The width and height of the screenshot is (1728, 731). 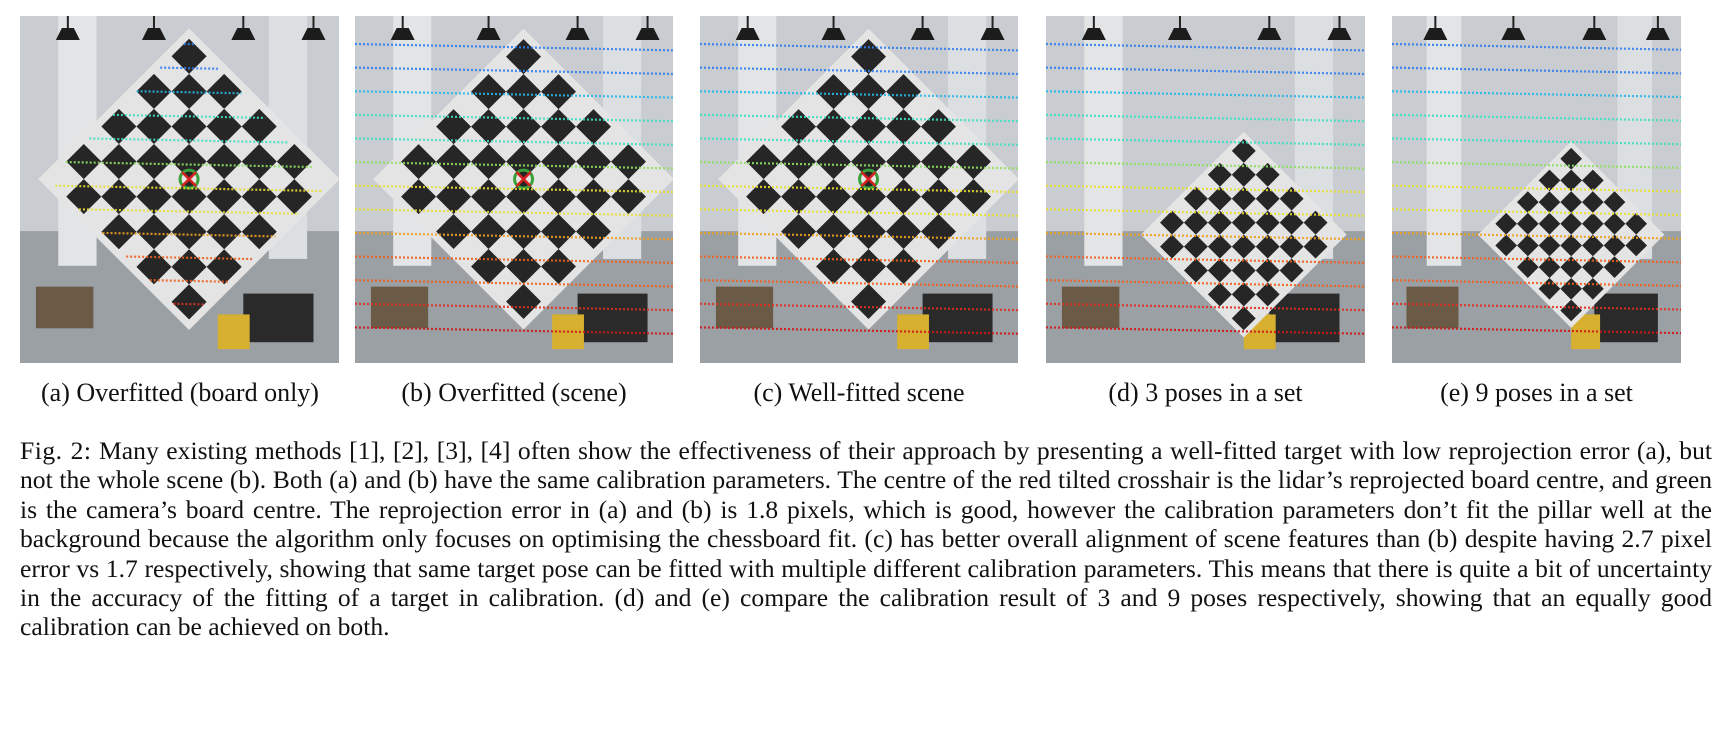 What do you see at coordinates (180, 392) in the screenshot?
I see `subfigure-a-label: (a) Overfitted (board only)` at bounding box center [180, 392].